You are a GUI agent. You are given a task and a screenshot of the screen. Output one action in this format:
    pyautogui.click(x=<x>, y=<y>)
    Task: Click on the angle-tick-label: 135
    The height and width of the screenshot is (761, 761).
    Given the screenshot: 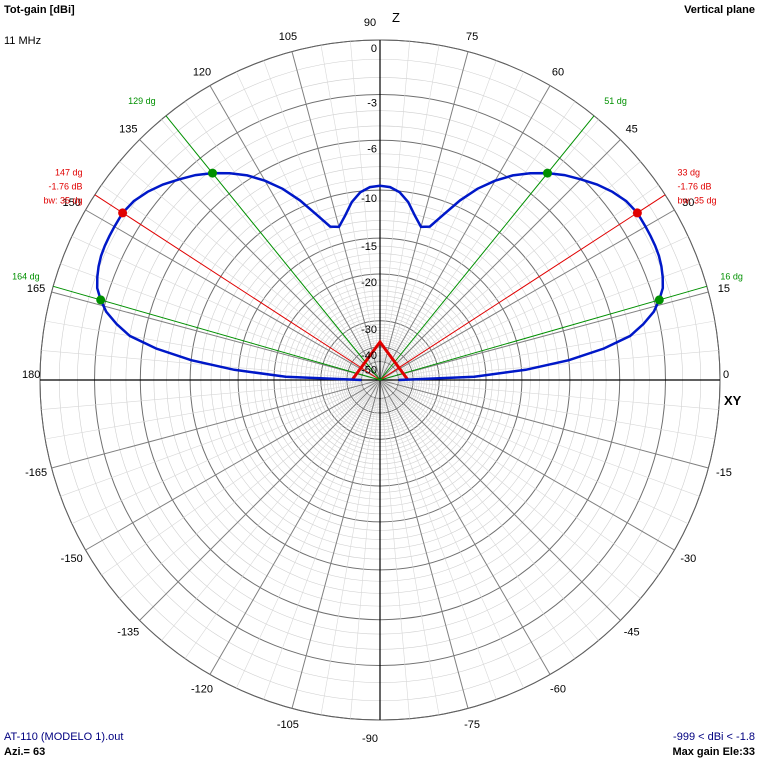 What is the action you would take?
    pyautogui.click(x=128, y=129)
    